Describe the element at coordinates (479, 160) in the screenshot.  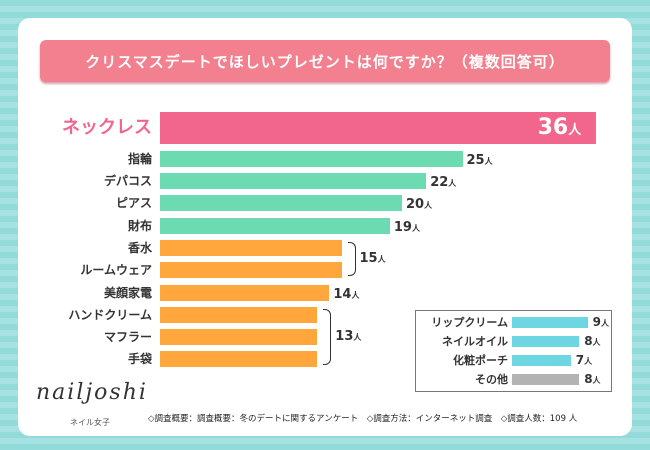
I see `value-label: 25人` at that location.